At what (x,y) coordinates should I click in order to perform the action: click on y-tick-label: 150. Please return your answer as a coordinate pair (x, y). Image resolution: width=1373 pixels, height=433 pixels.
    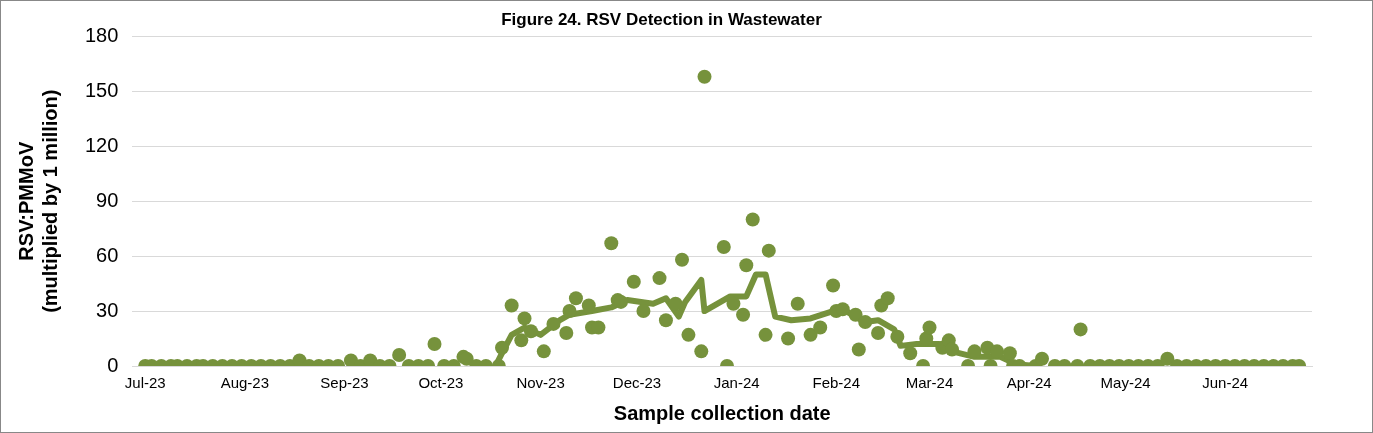
    Looking at the image, I should click on (101, 89).